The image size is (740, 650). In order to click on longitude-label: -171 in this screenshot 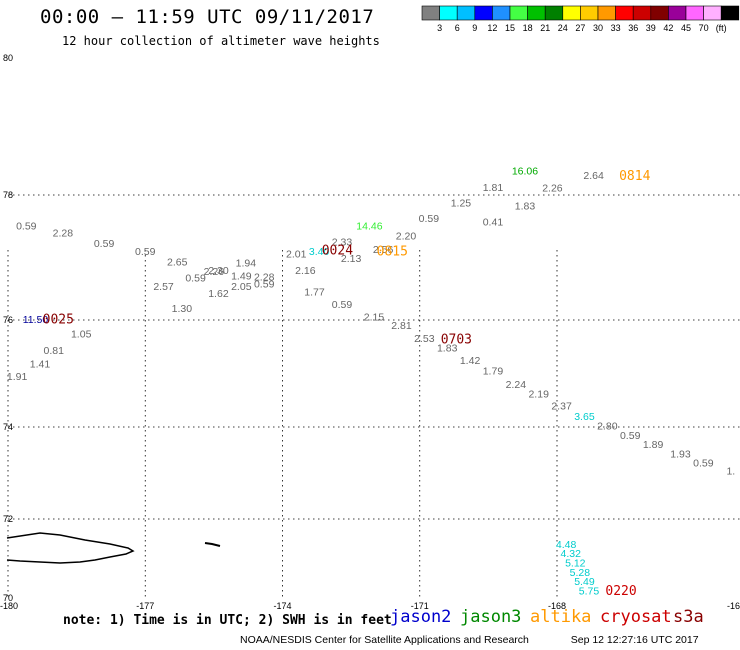, I will do `click(420, 606)`.